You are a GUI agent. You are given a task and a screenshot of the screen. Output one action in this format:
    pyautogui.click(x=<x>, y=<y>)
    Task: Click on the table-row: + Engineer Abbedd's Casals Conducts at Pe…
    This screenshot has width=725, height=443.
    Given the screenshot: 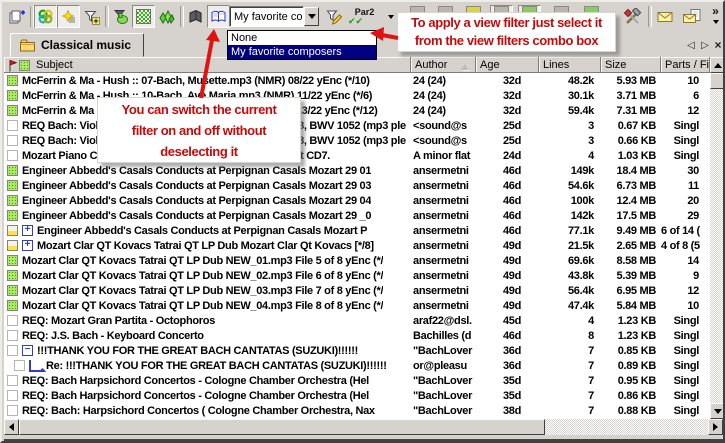 What is the action you would take?
    pyautogui.click(x=357, y=230)
    